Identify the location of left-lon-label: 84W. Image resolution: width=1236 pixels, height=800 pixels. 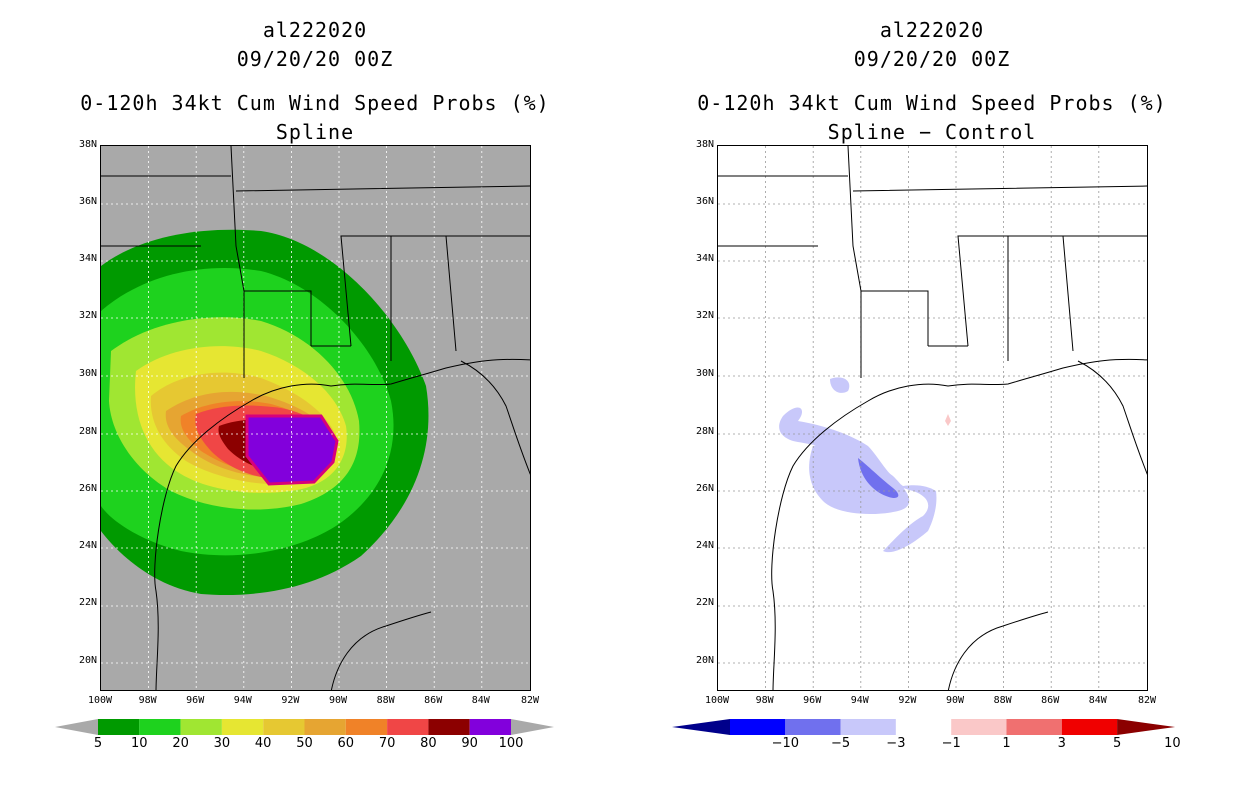
(480, 700).